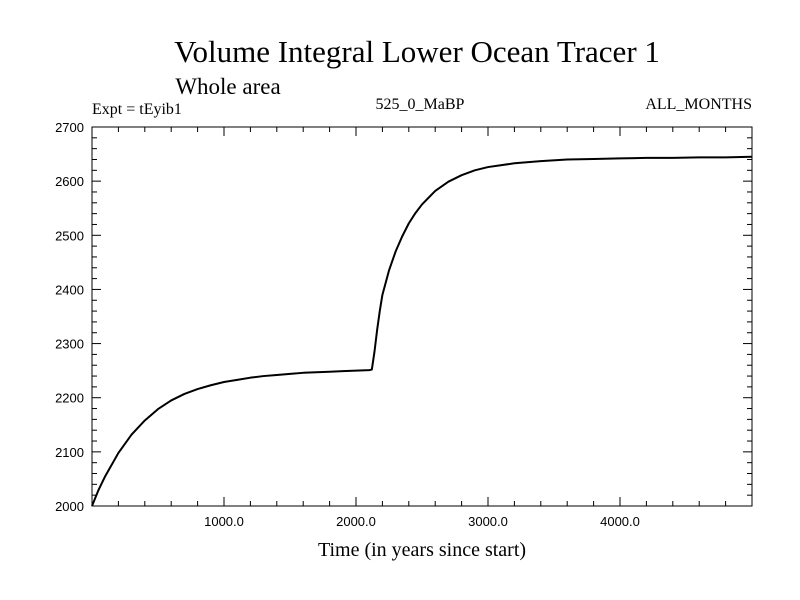 The image size is (800, 600). What do you see at coordinates (69, 127) in the screenshot?
I see `y-tick-label: 2700` at bounding box center [69, 127].